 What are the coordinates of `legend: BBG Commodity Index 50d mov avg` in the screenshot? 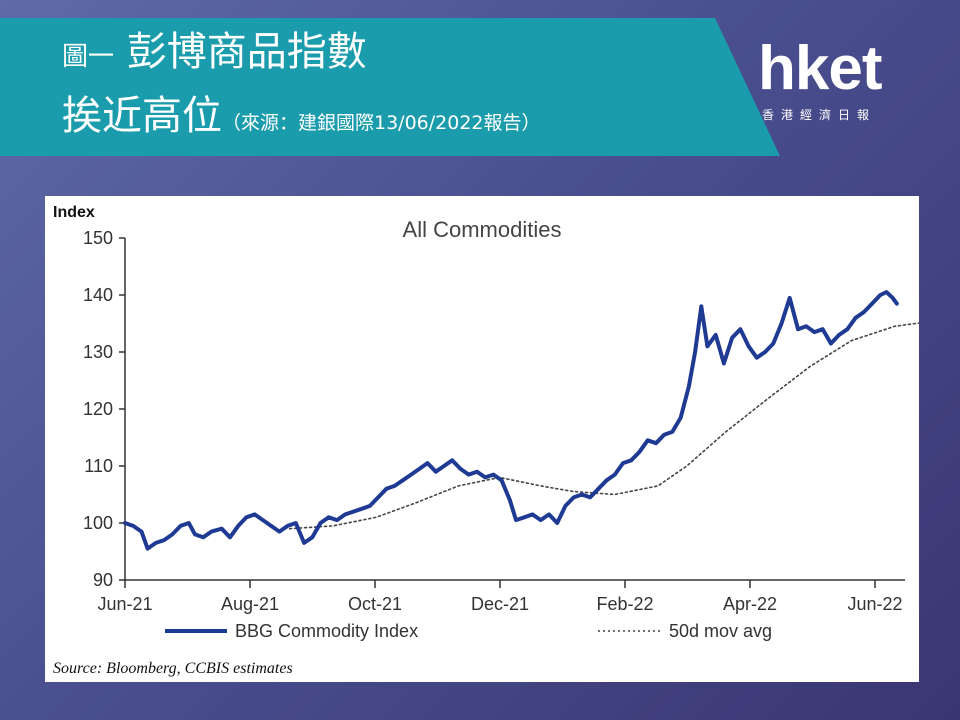 It's located at (468, 631).